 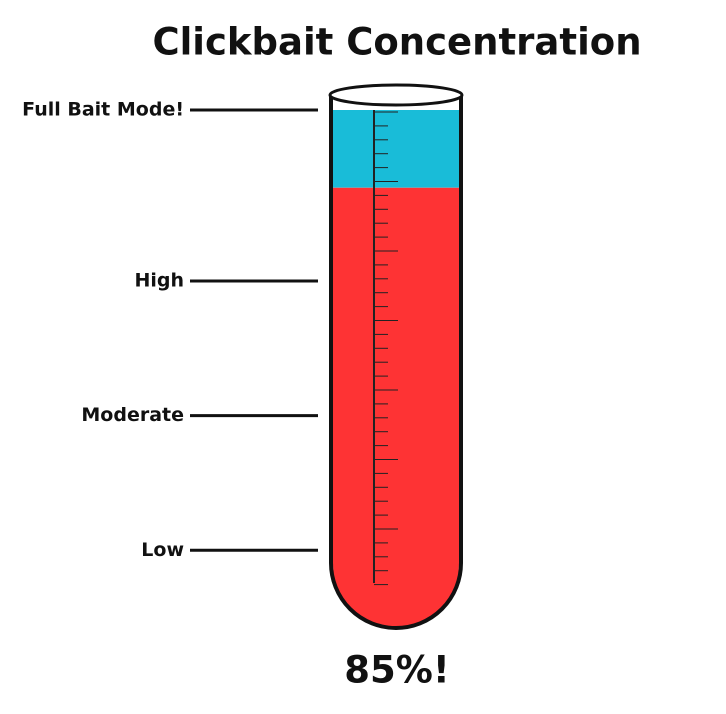 I want to click on tube-outline, so click(x=396, y=362).